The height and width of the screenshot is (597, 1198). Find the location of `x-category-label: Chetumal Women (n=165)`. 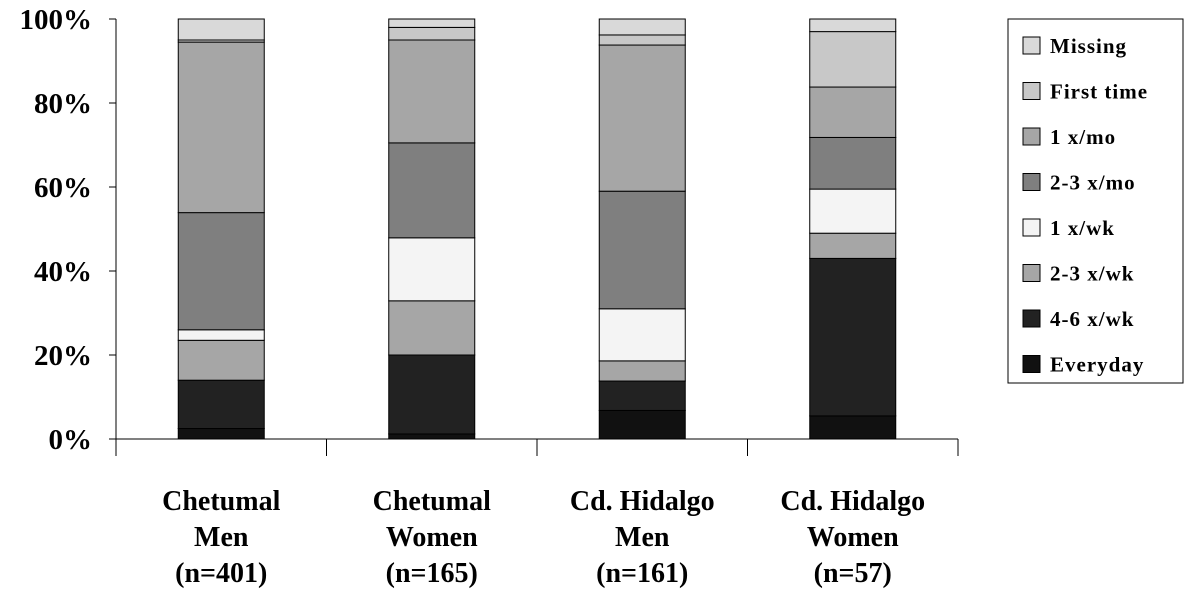

x-category-label: Chetumal Women (n=165) is located at coordinates (432, 537).